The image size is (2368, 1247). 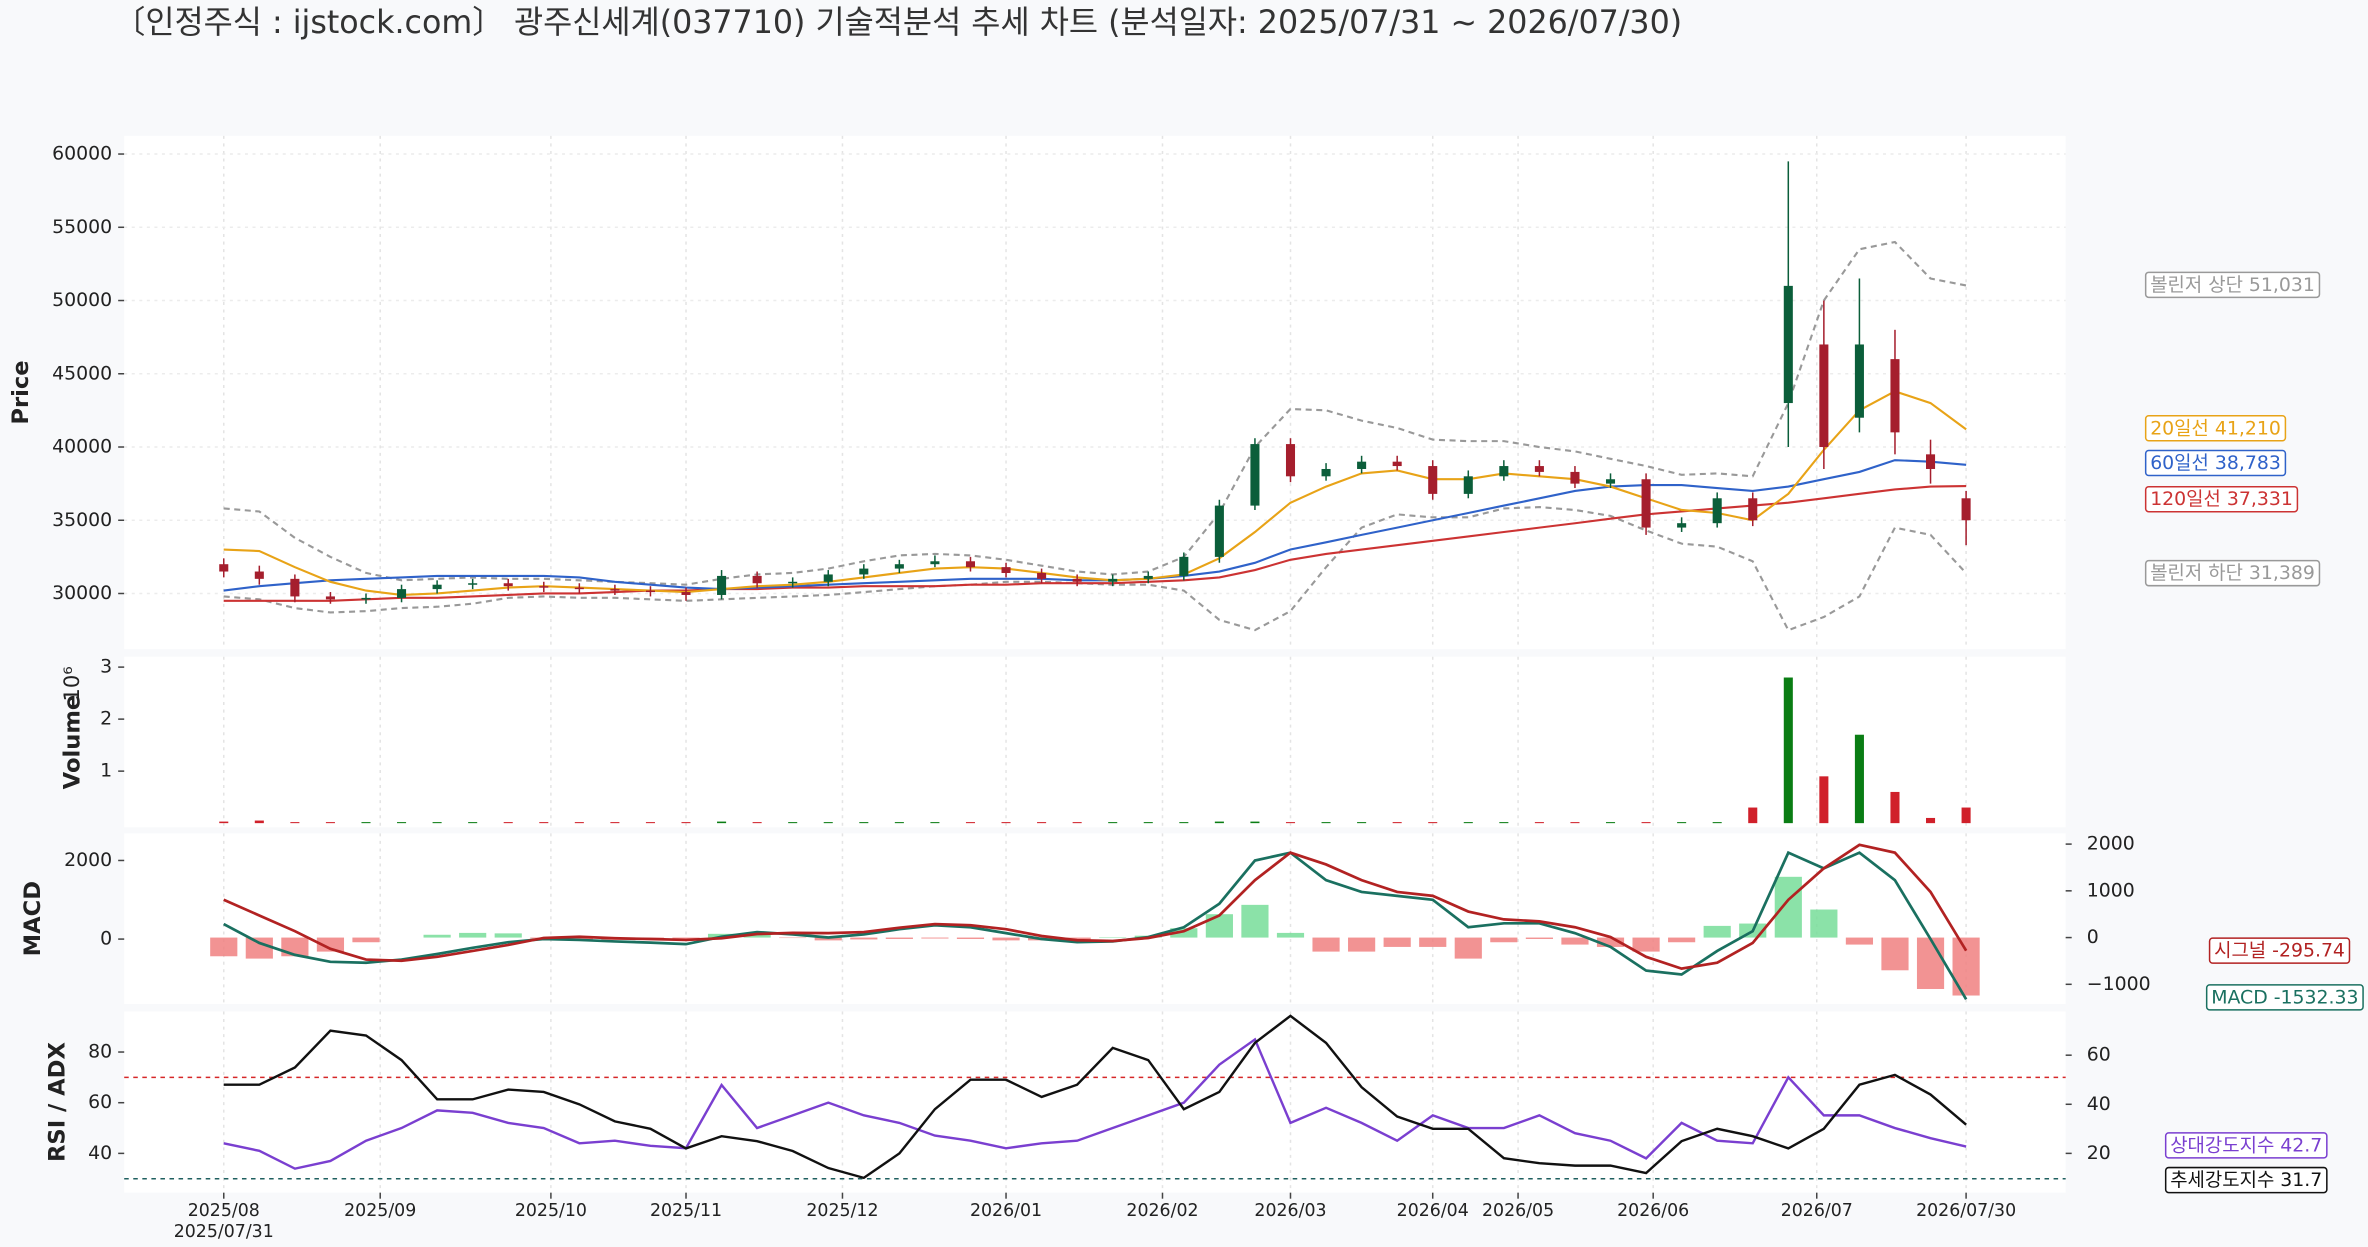 What do you see at coordinates (224, 1211) in the screenshot?
I see `x-tick-label: 2025/08` at bounding box center [224, 1211].